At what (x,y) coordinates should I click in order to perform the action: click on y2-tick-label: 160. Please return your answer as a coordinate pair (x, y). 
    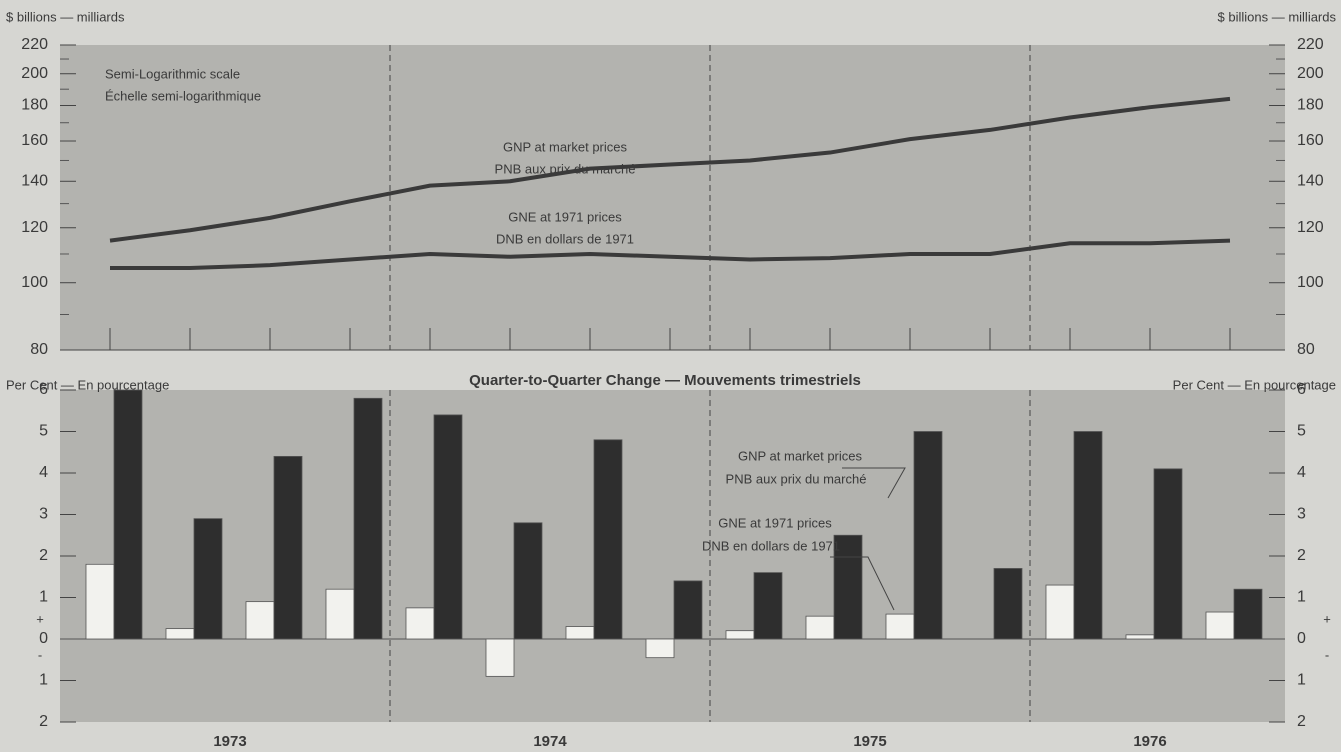
    Looking at the image, I should click on (1310, 140).